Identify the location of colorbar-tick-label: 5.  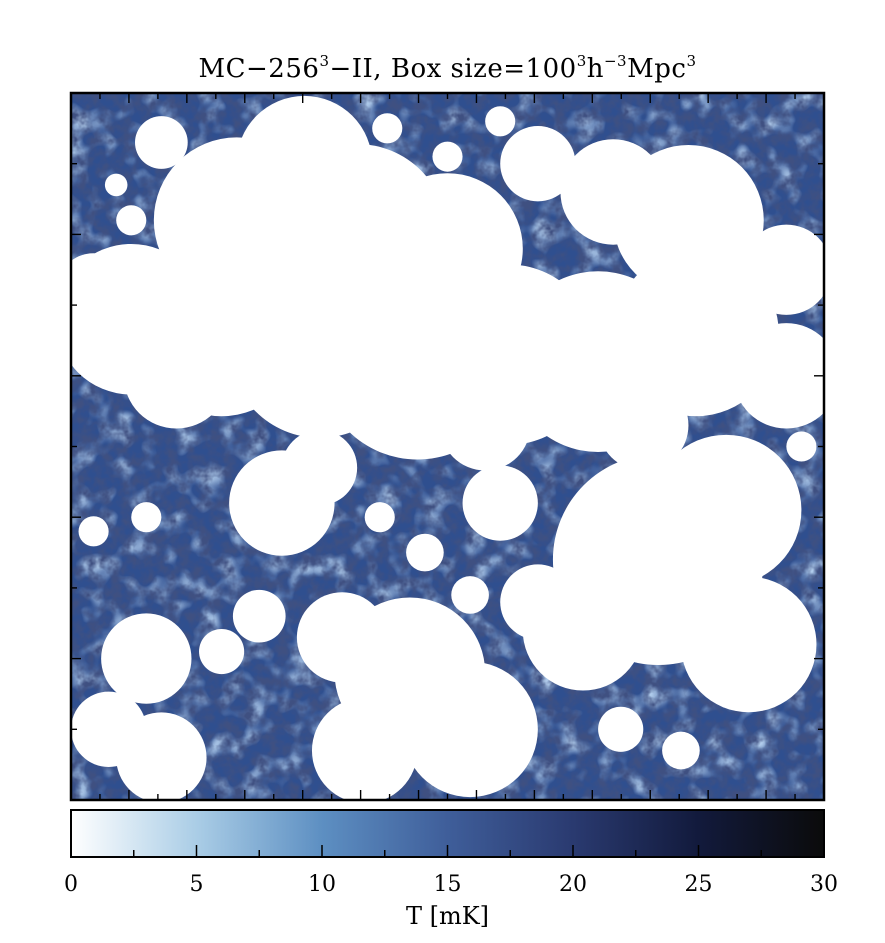
(196, 884).